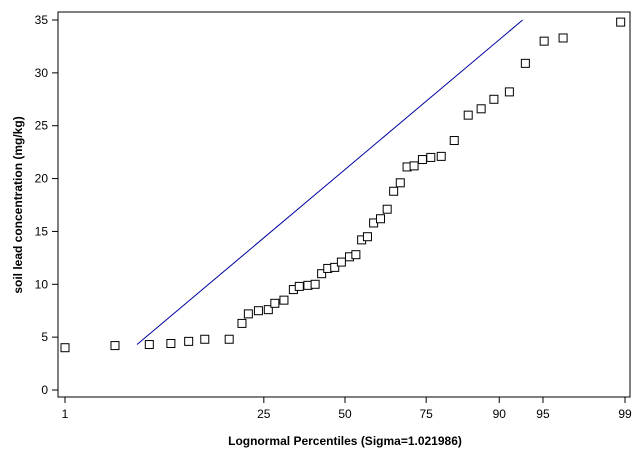 This screenshot has height=464, width=640. Describe the element at coordinates (427, 414) in the screenshot. I see `x-tick-label: 75` at that location.